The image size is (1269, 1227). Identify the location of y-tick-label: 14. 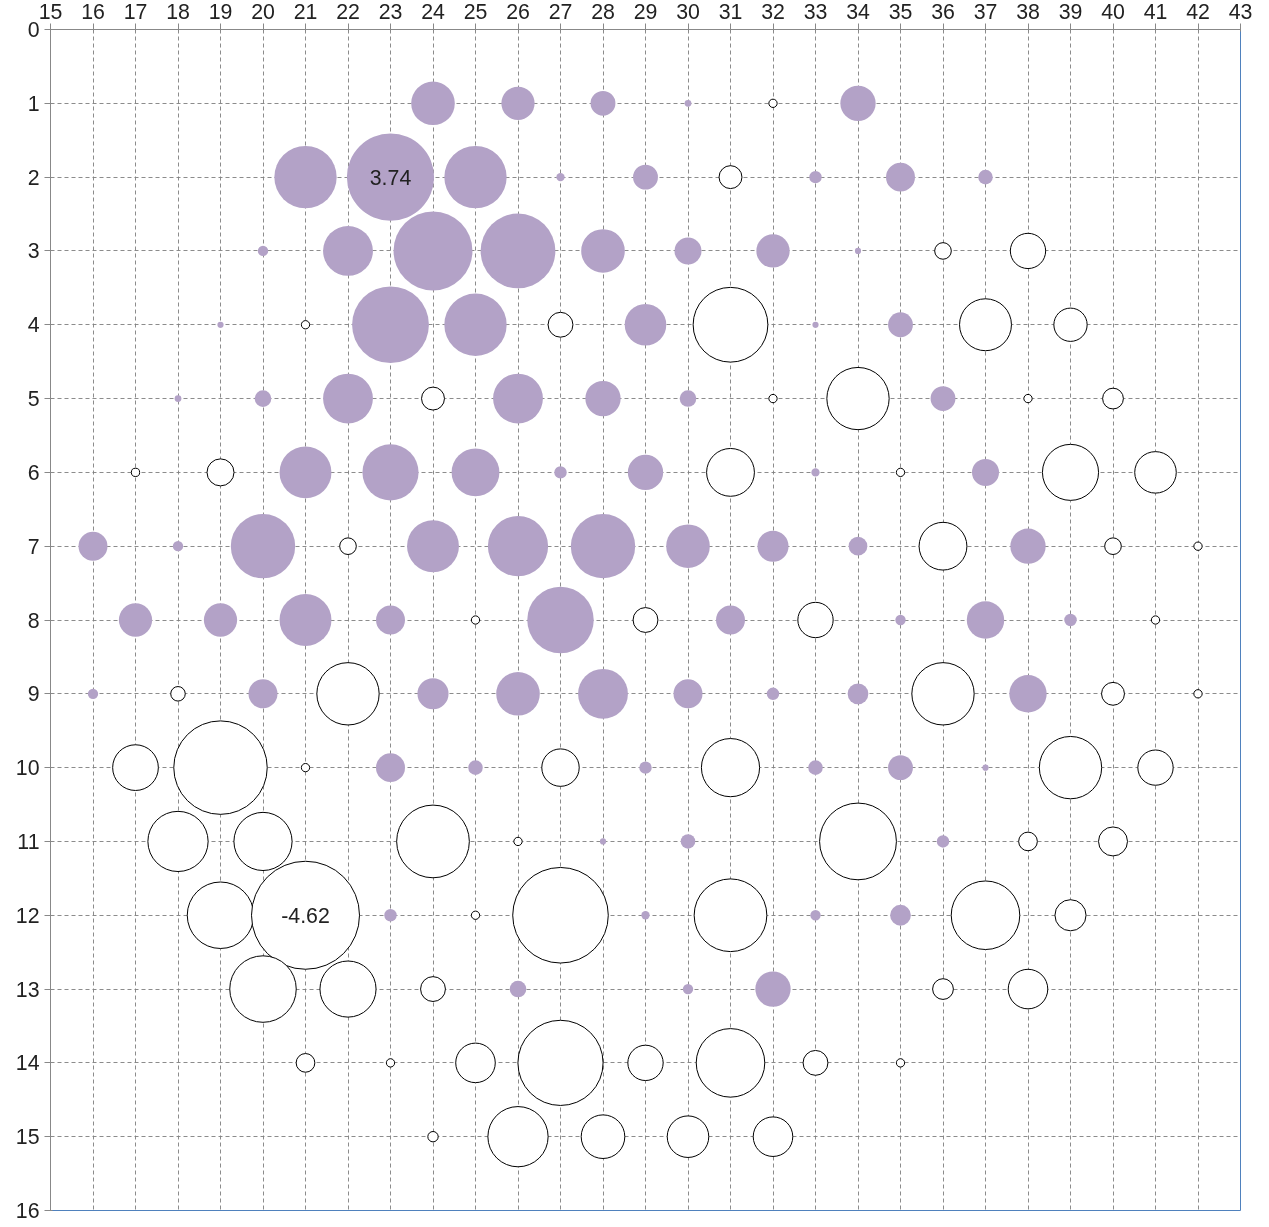
(27, 1063).